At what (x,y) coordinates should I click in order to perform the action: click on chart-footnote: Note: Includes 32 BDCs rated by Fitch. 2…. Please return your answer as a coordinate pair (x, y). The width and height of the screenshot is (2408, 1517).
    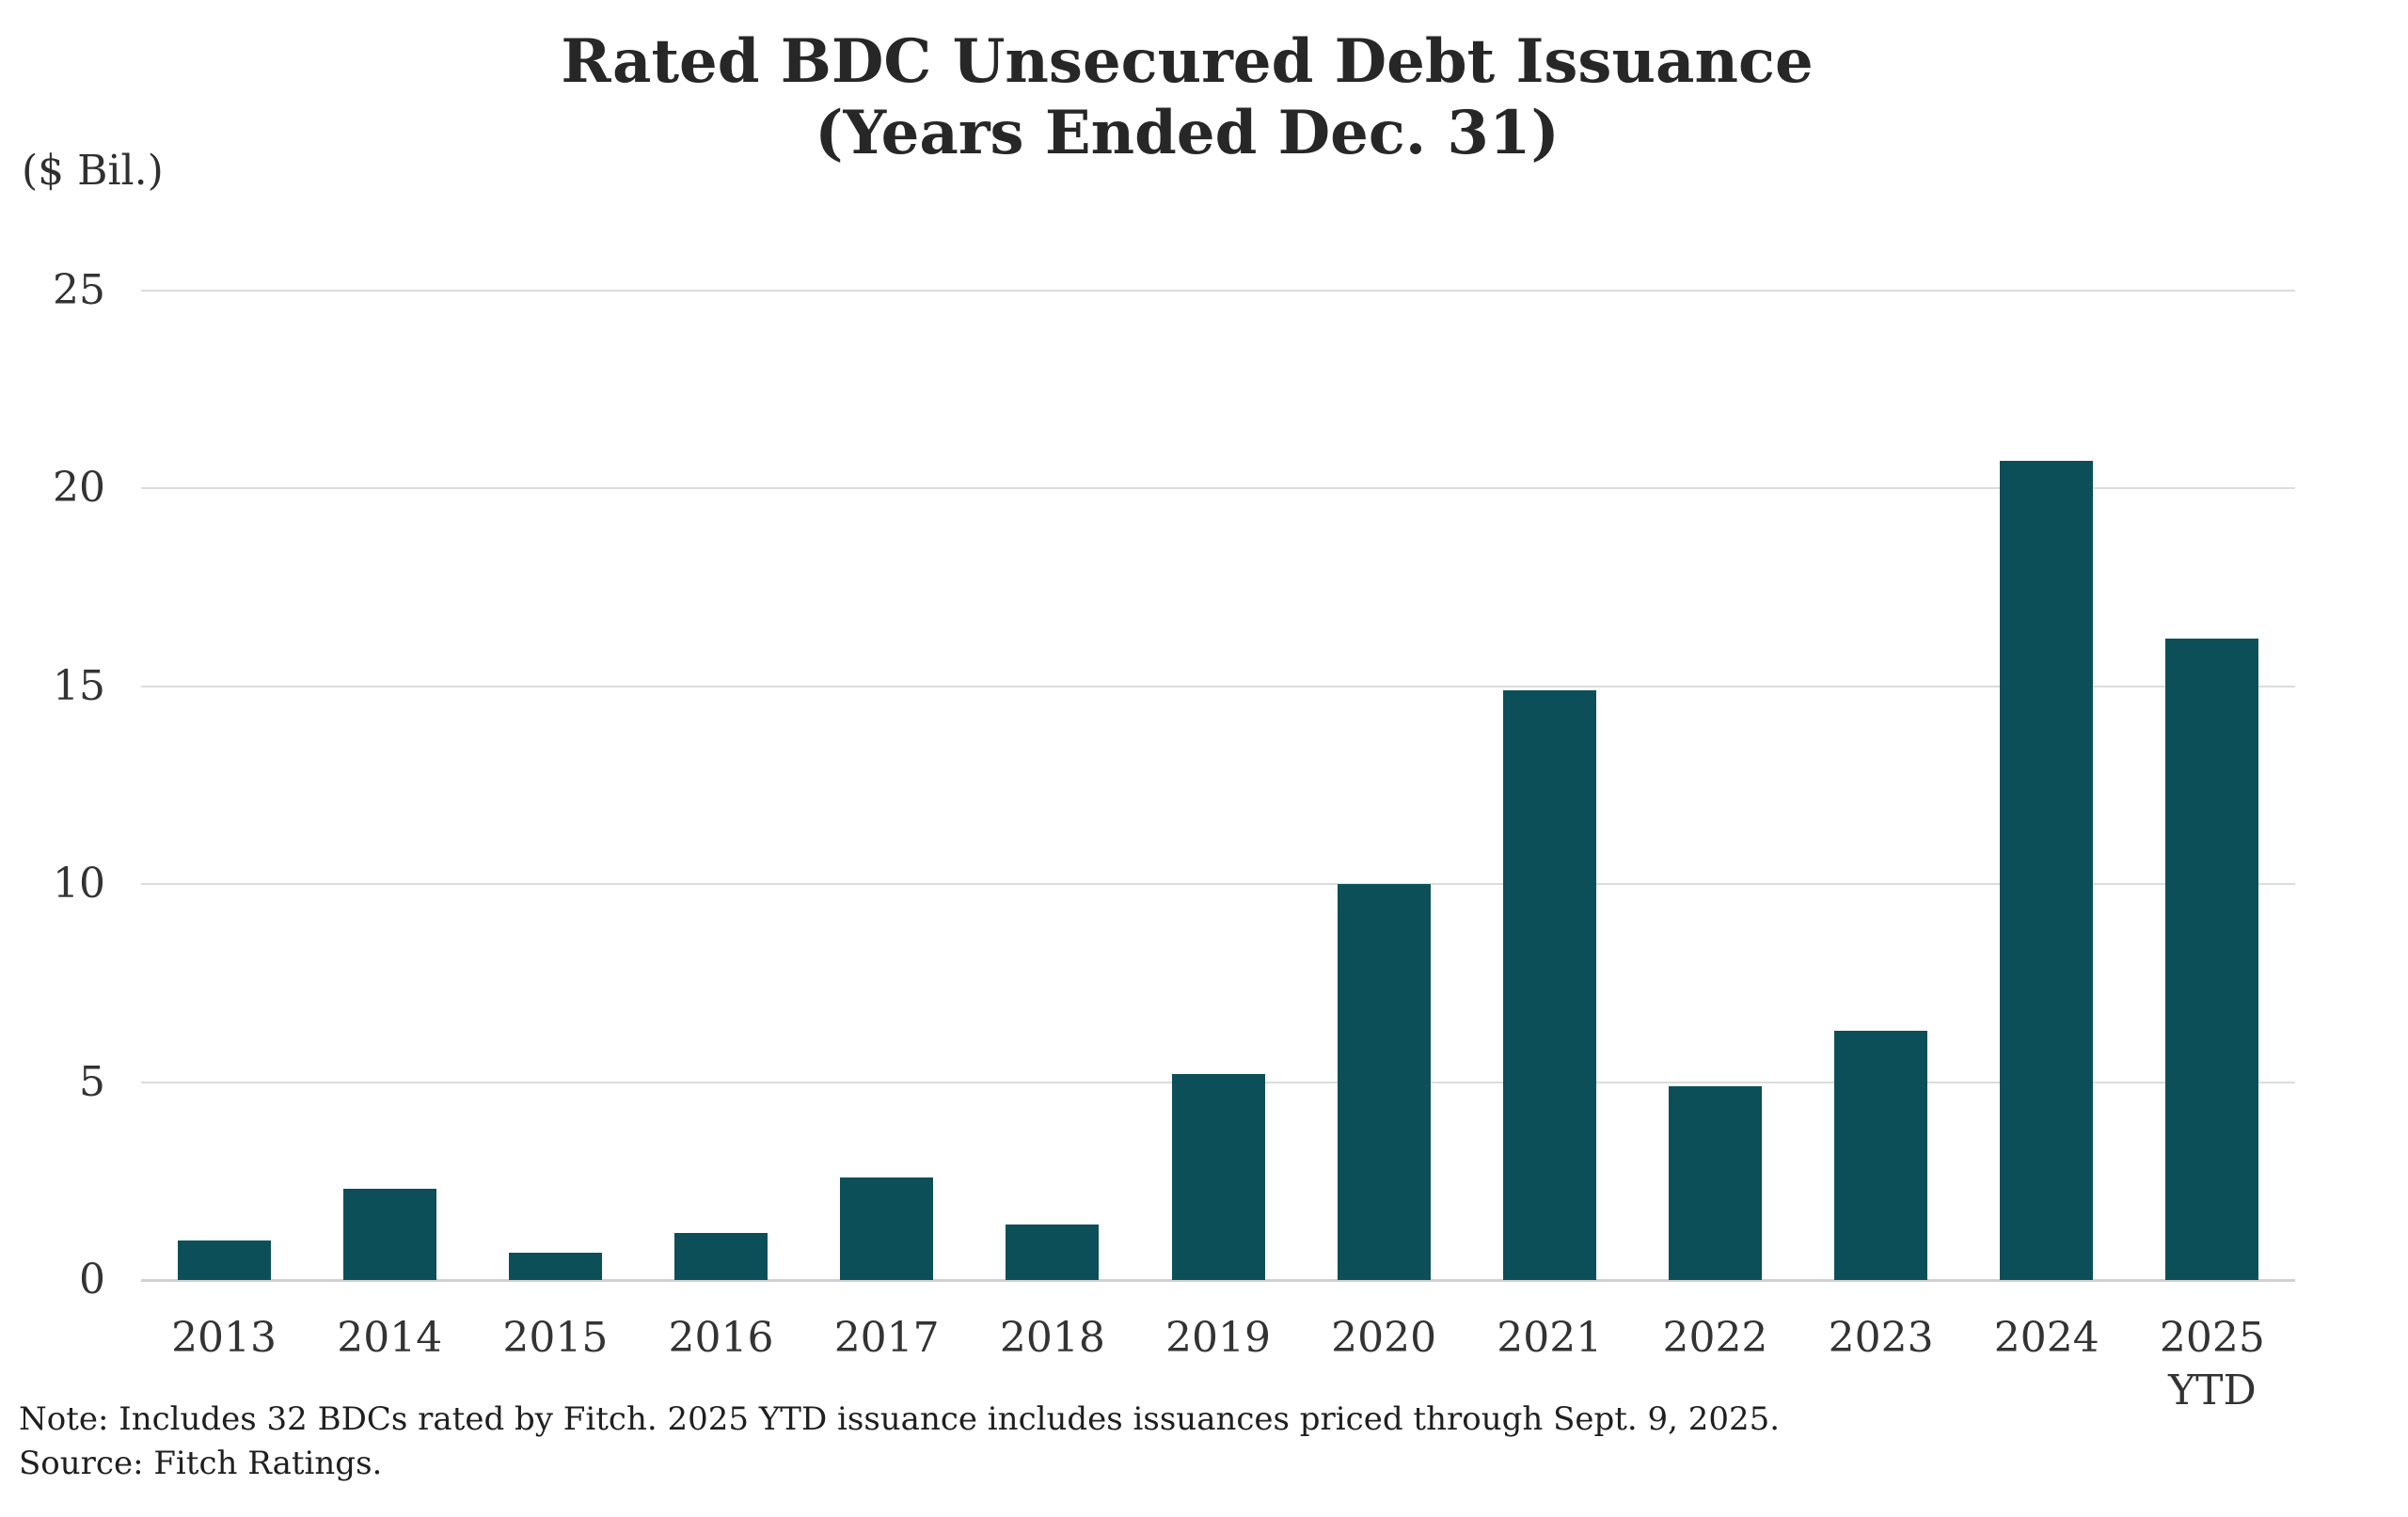
    Looking at the image, I should click on (900, 1442).